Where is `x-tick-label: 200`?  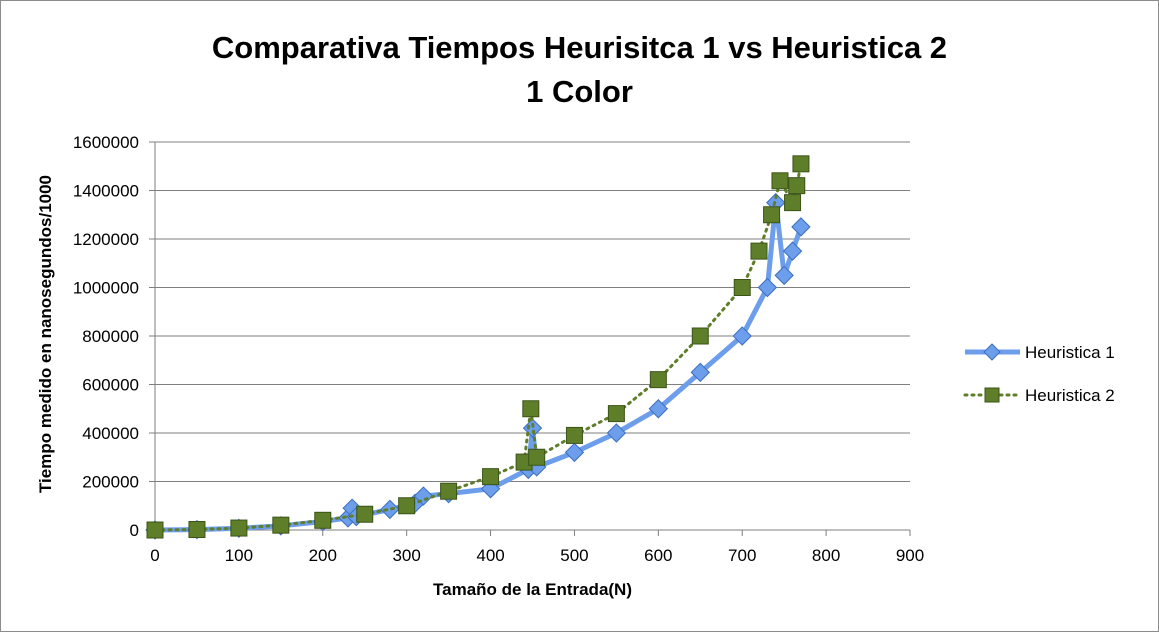 x-tick-label: 200 is located at coordinates (323, 555).